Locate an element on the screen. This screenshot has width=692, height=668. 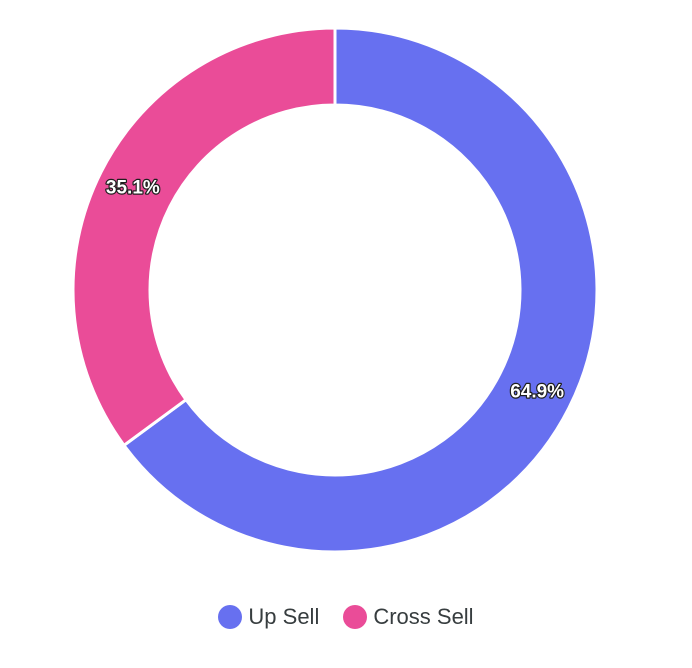
legend-marker-up-sell is located at coordinates (230, 617).